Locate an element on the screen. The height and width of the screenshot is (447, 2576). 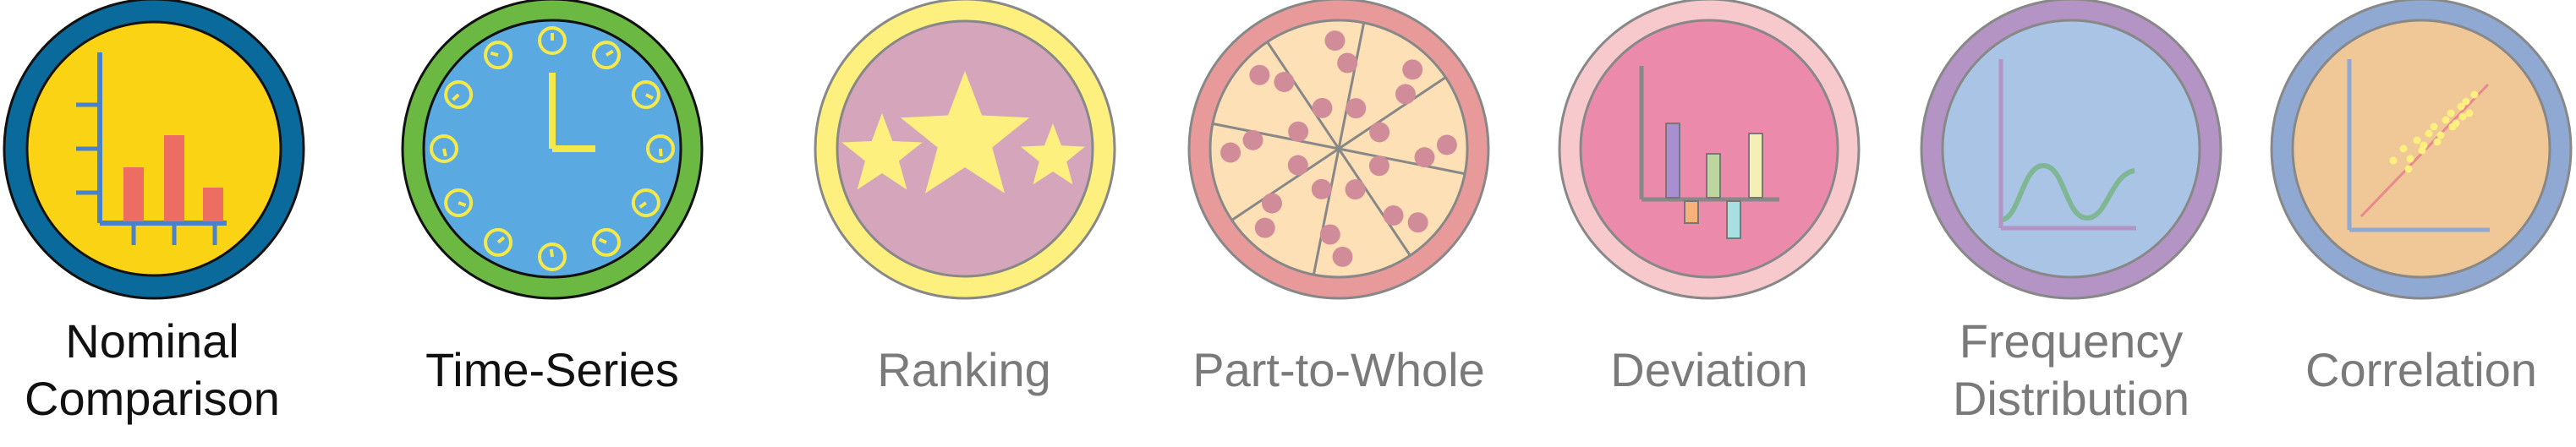
ranking-badge is located at coordinates (964, 156).